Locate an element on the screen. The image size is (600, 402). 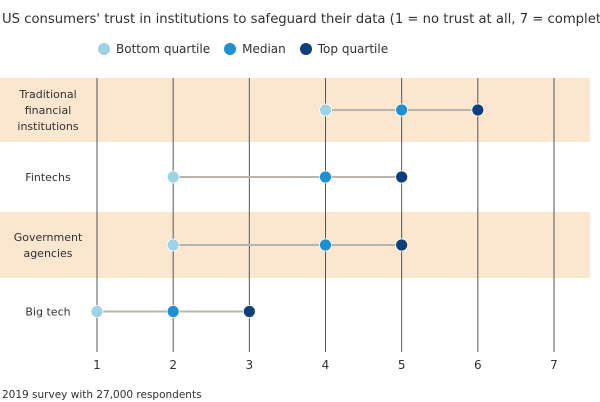
legend-item-top: Top quartile is located at coordinates (344, 49).